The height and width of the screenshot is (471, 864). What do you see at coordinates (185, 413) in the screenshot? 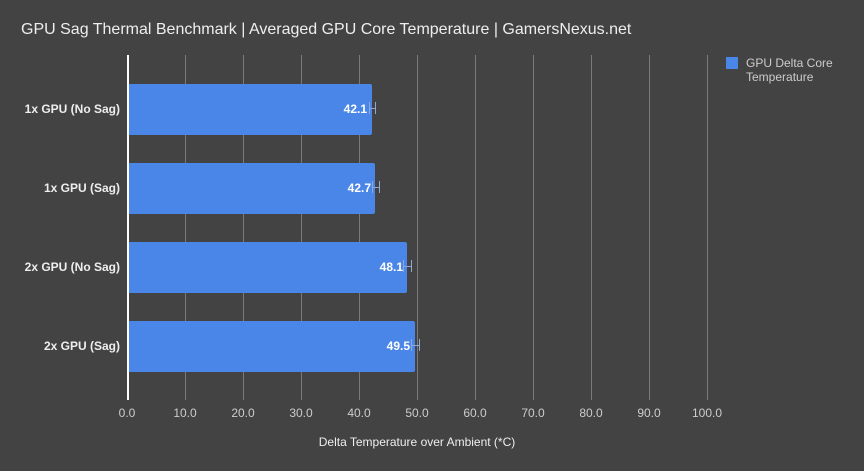
I see `x-tick-label: 10.0` at bounding box center [185, 413].